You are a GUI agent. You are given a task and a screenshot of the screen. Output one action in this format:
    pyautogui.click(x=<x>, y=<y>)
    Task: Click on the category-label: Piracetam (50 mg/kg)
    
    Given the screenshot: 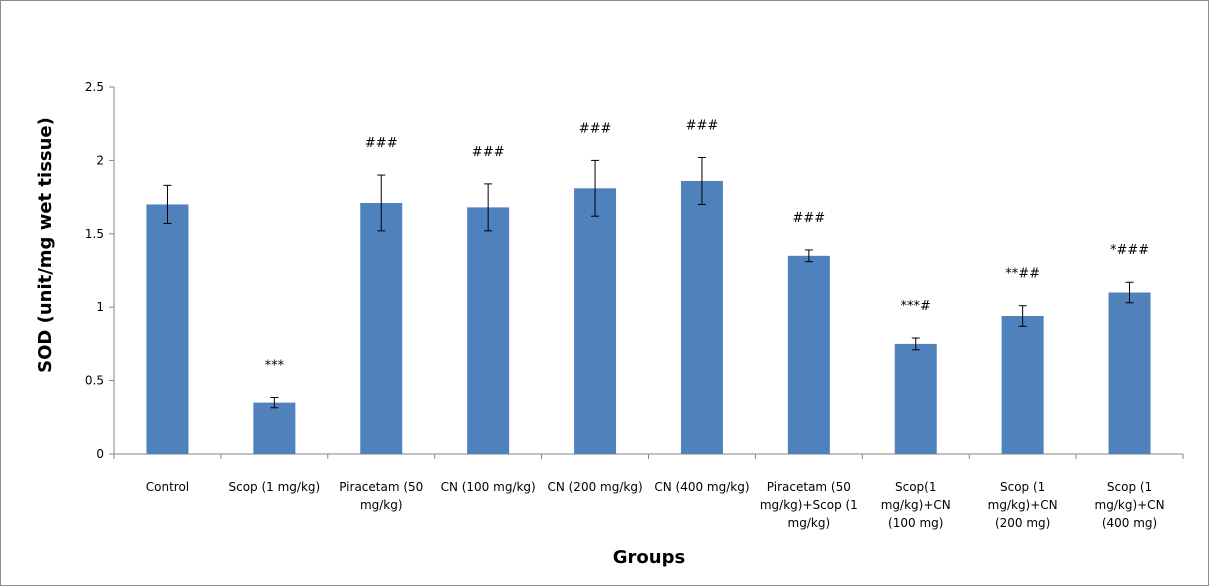 What is the action you would take?
    pyautogui.click(x=381, y=496)
    